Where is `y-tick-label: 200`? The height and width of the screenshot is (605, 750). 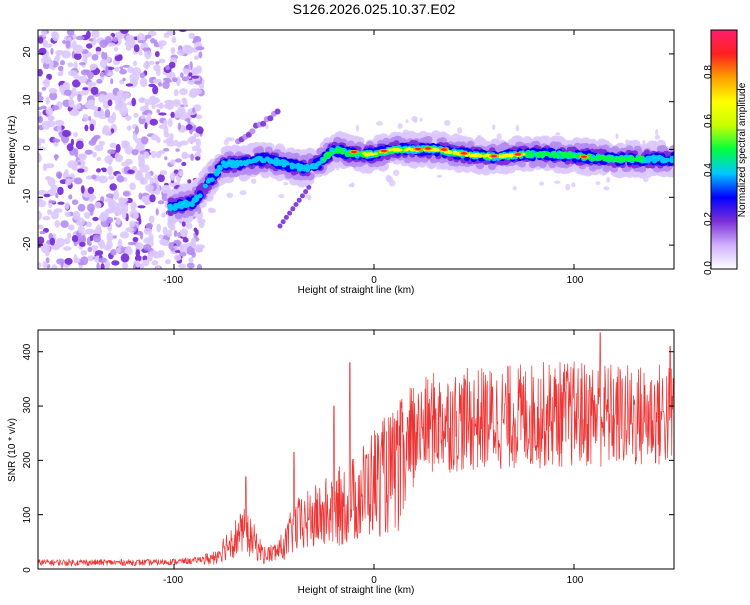
y-tick-label: 200 is located at coordinates (27, 459).